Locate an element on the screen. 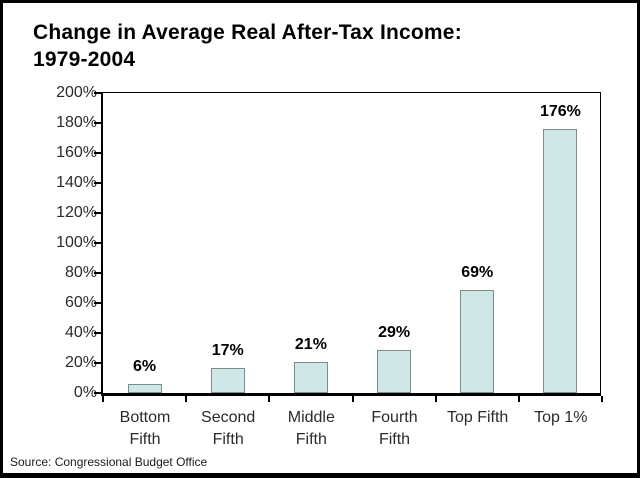  y-axis-tick-label: 0% is located at coordinates (85, 392).